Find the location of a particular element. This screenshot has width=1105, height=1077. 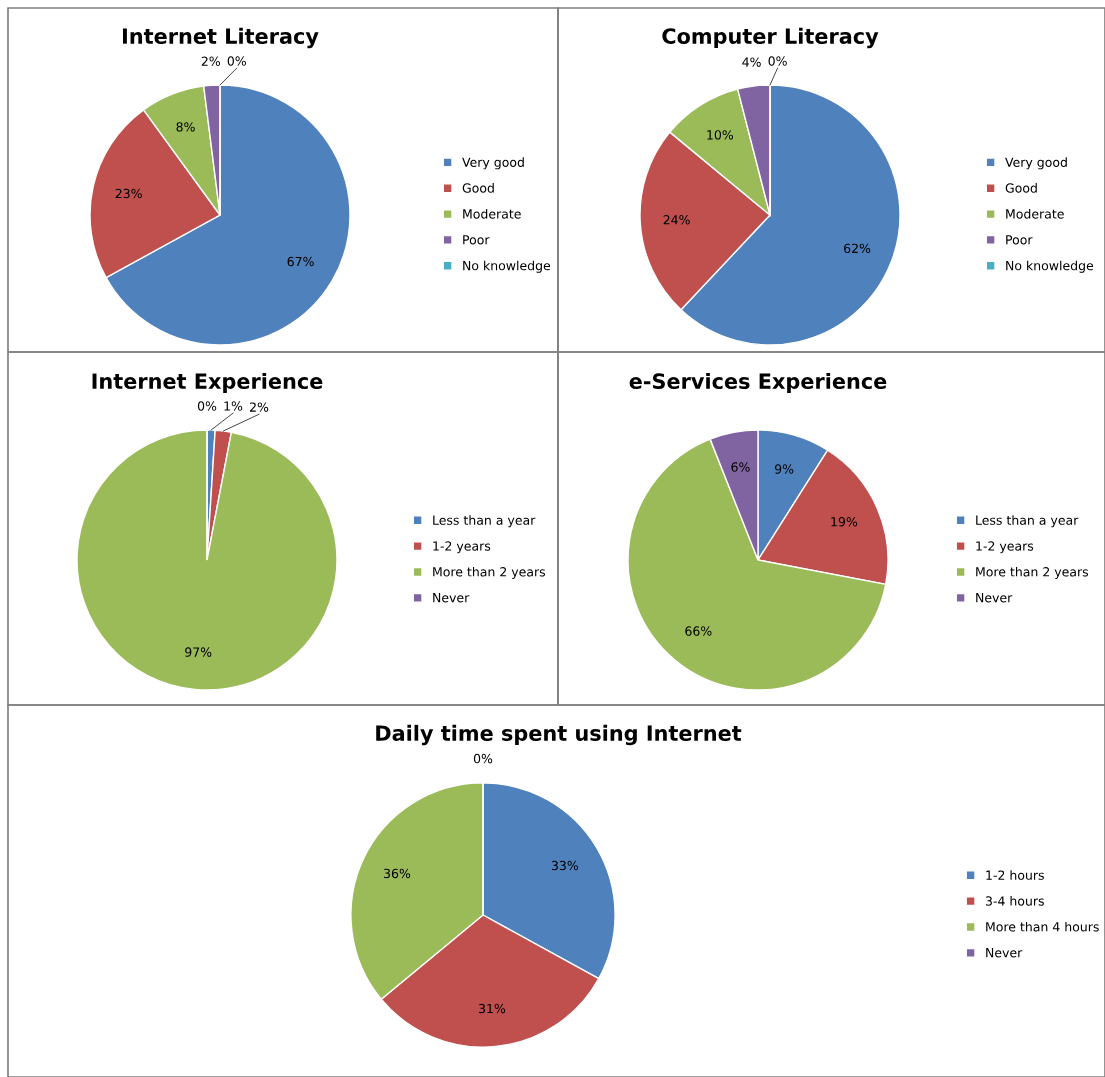

data-label: 33% is located at coordinates (565, 865).